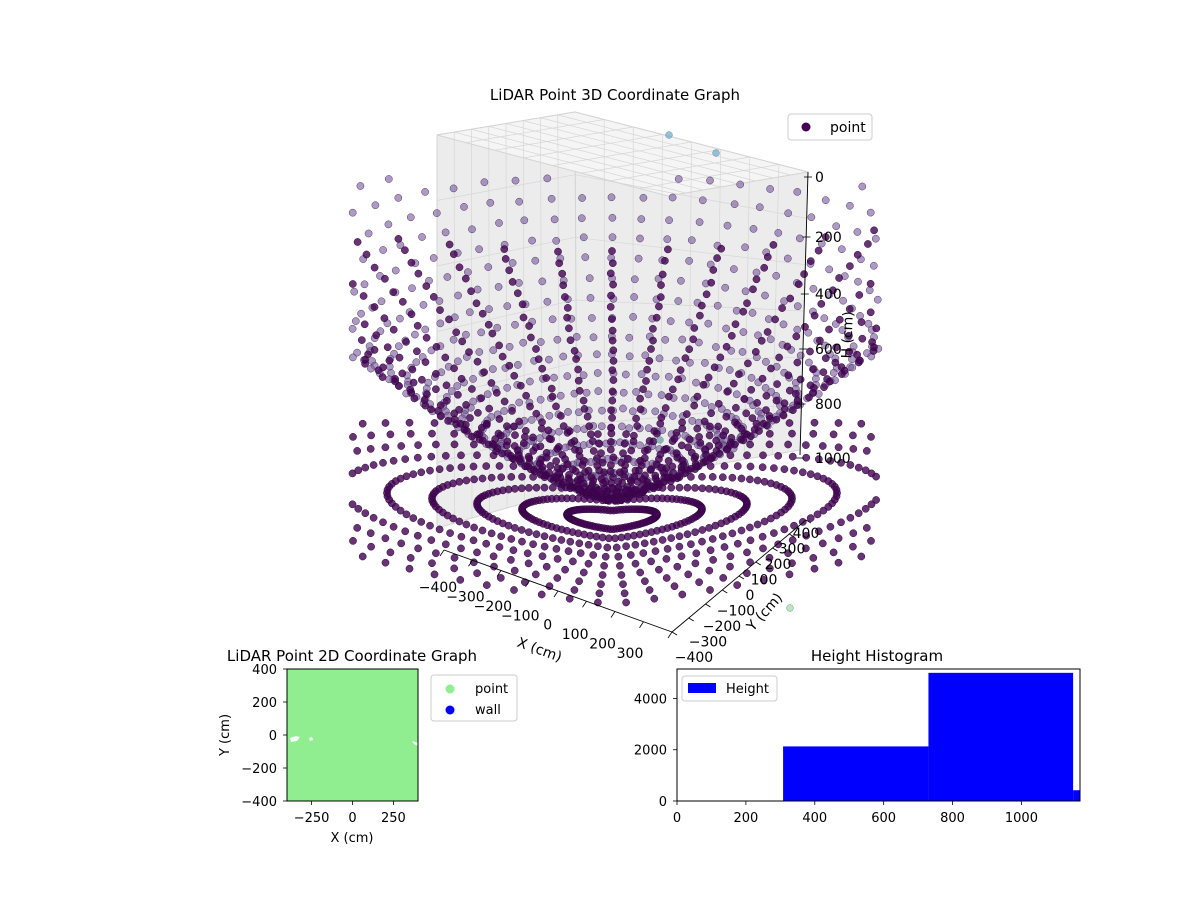  Describe the element at coordinates (493, 607) in the screenshot. I see `chart-3d-x-tick-label: −200` at that location.